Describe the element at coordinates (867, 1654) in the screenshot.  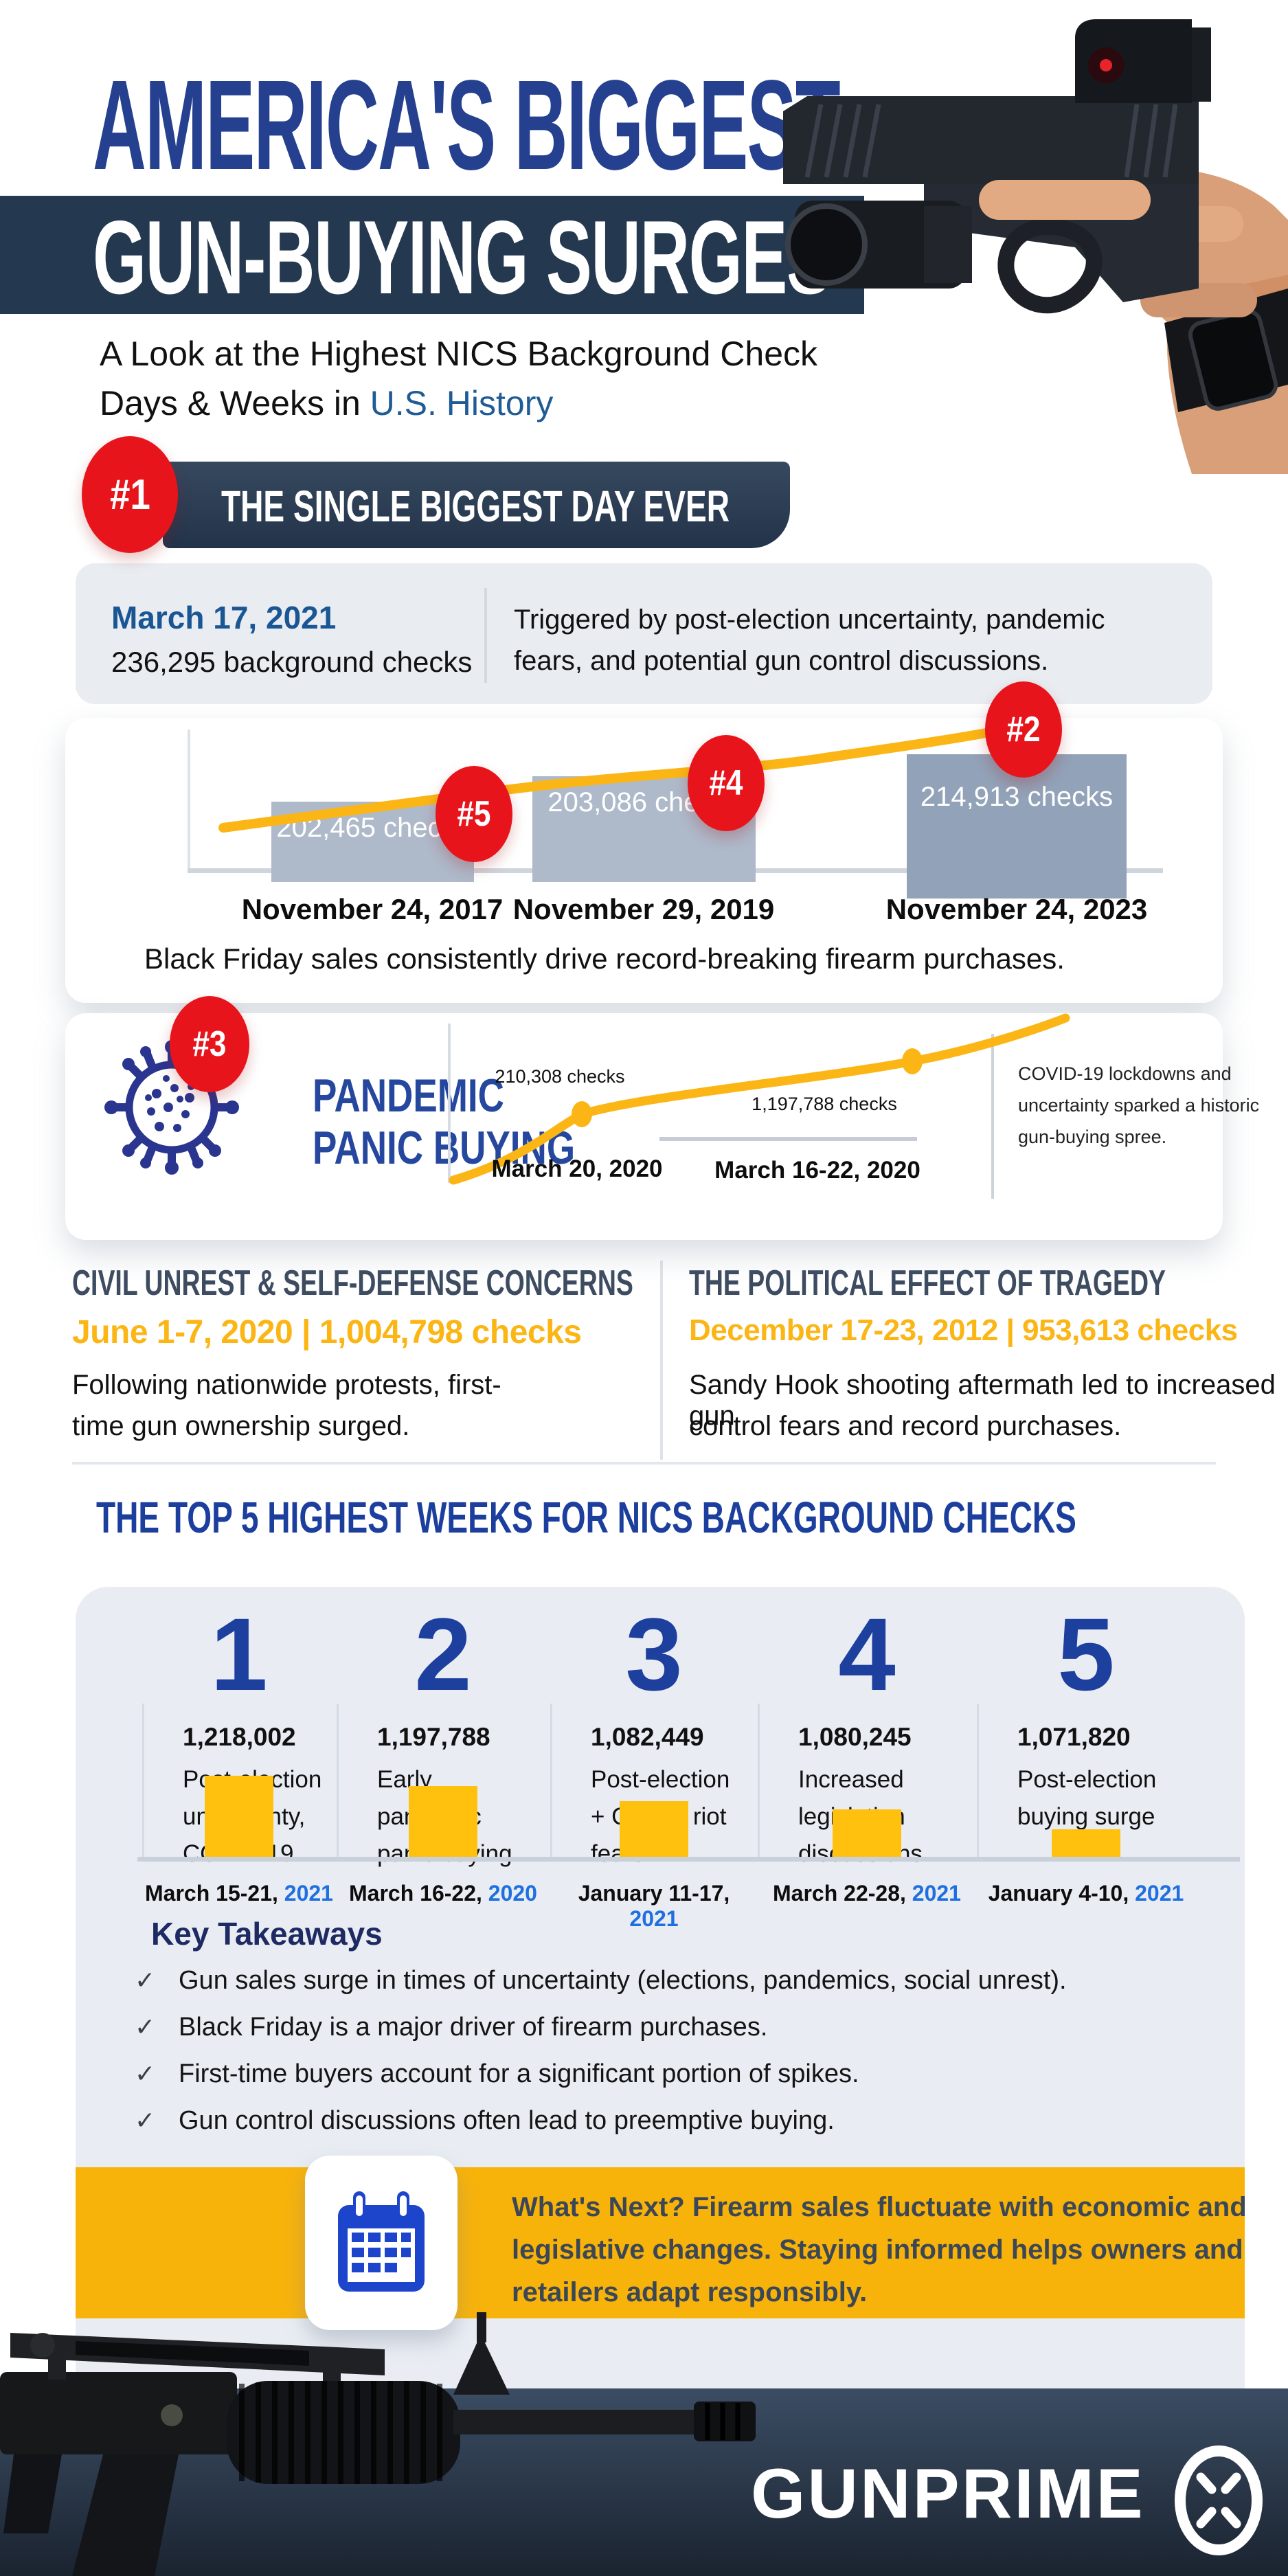
I see `top5-rank-4: 4` at that location.